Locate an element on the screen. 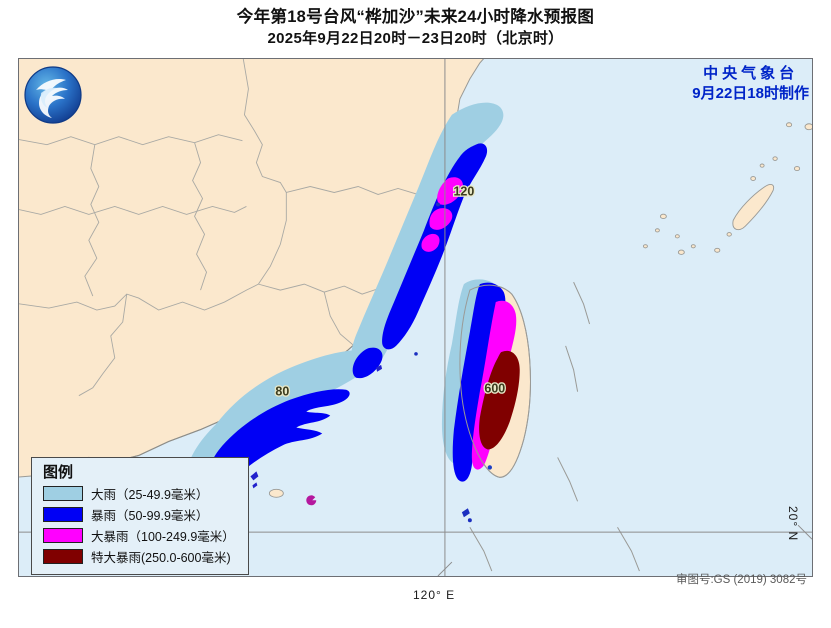  precip-zone-guangdong-heavy-rain is located at coordinates (279, 420).